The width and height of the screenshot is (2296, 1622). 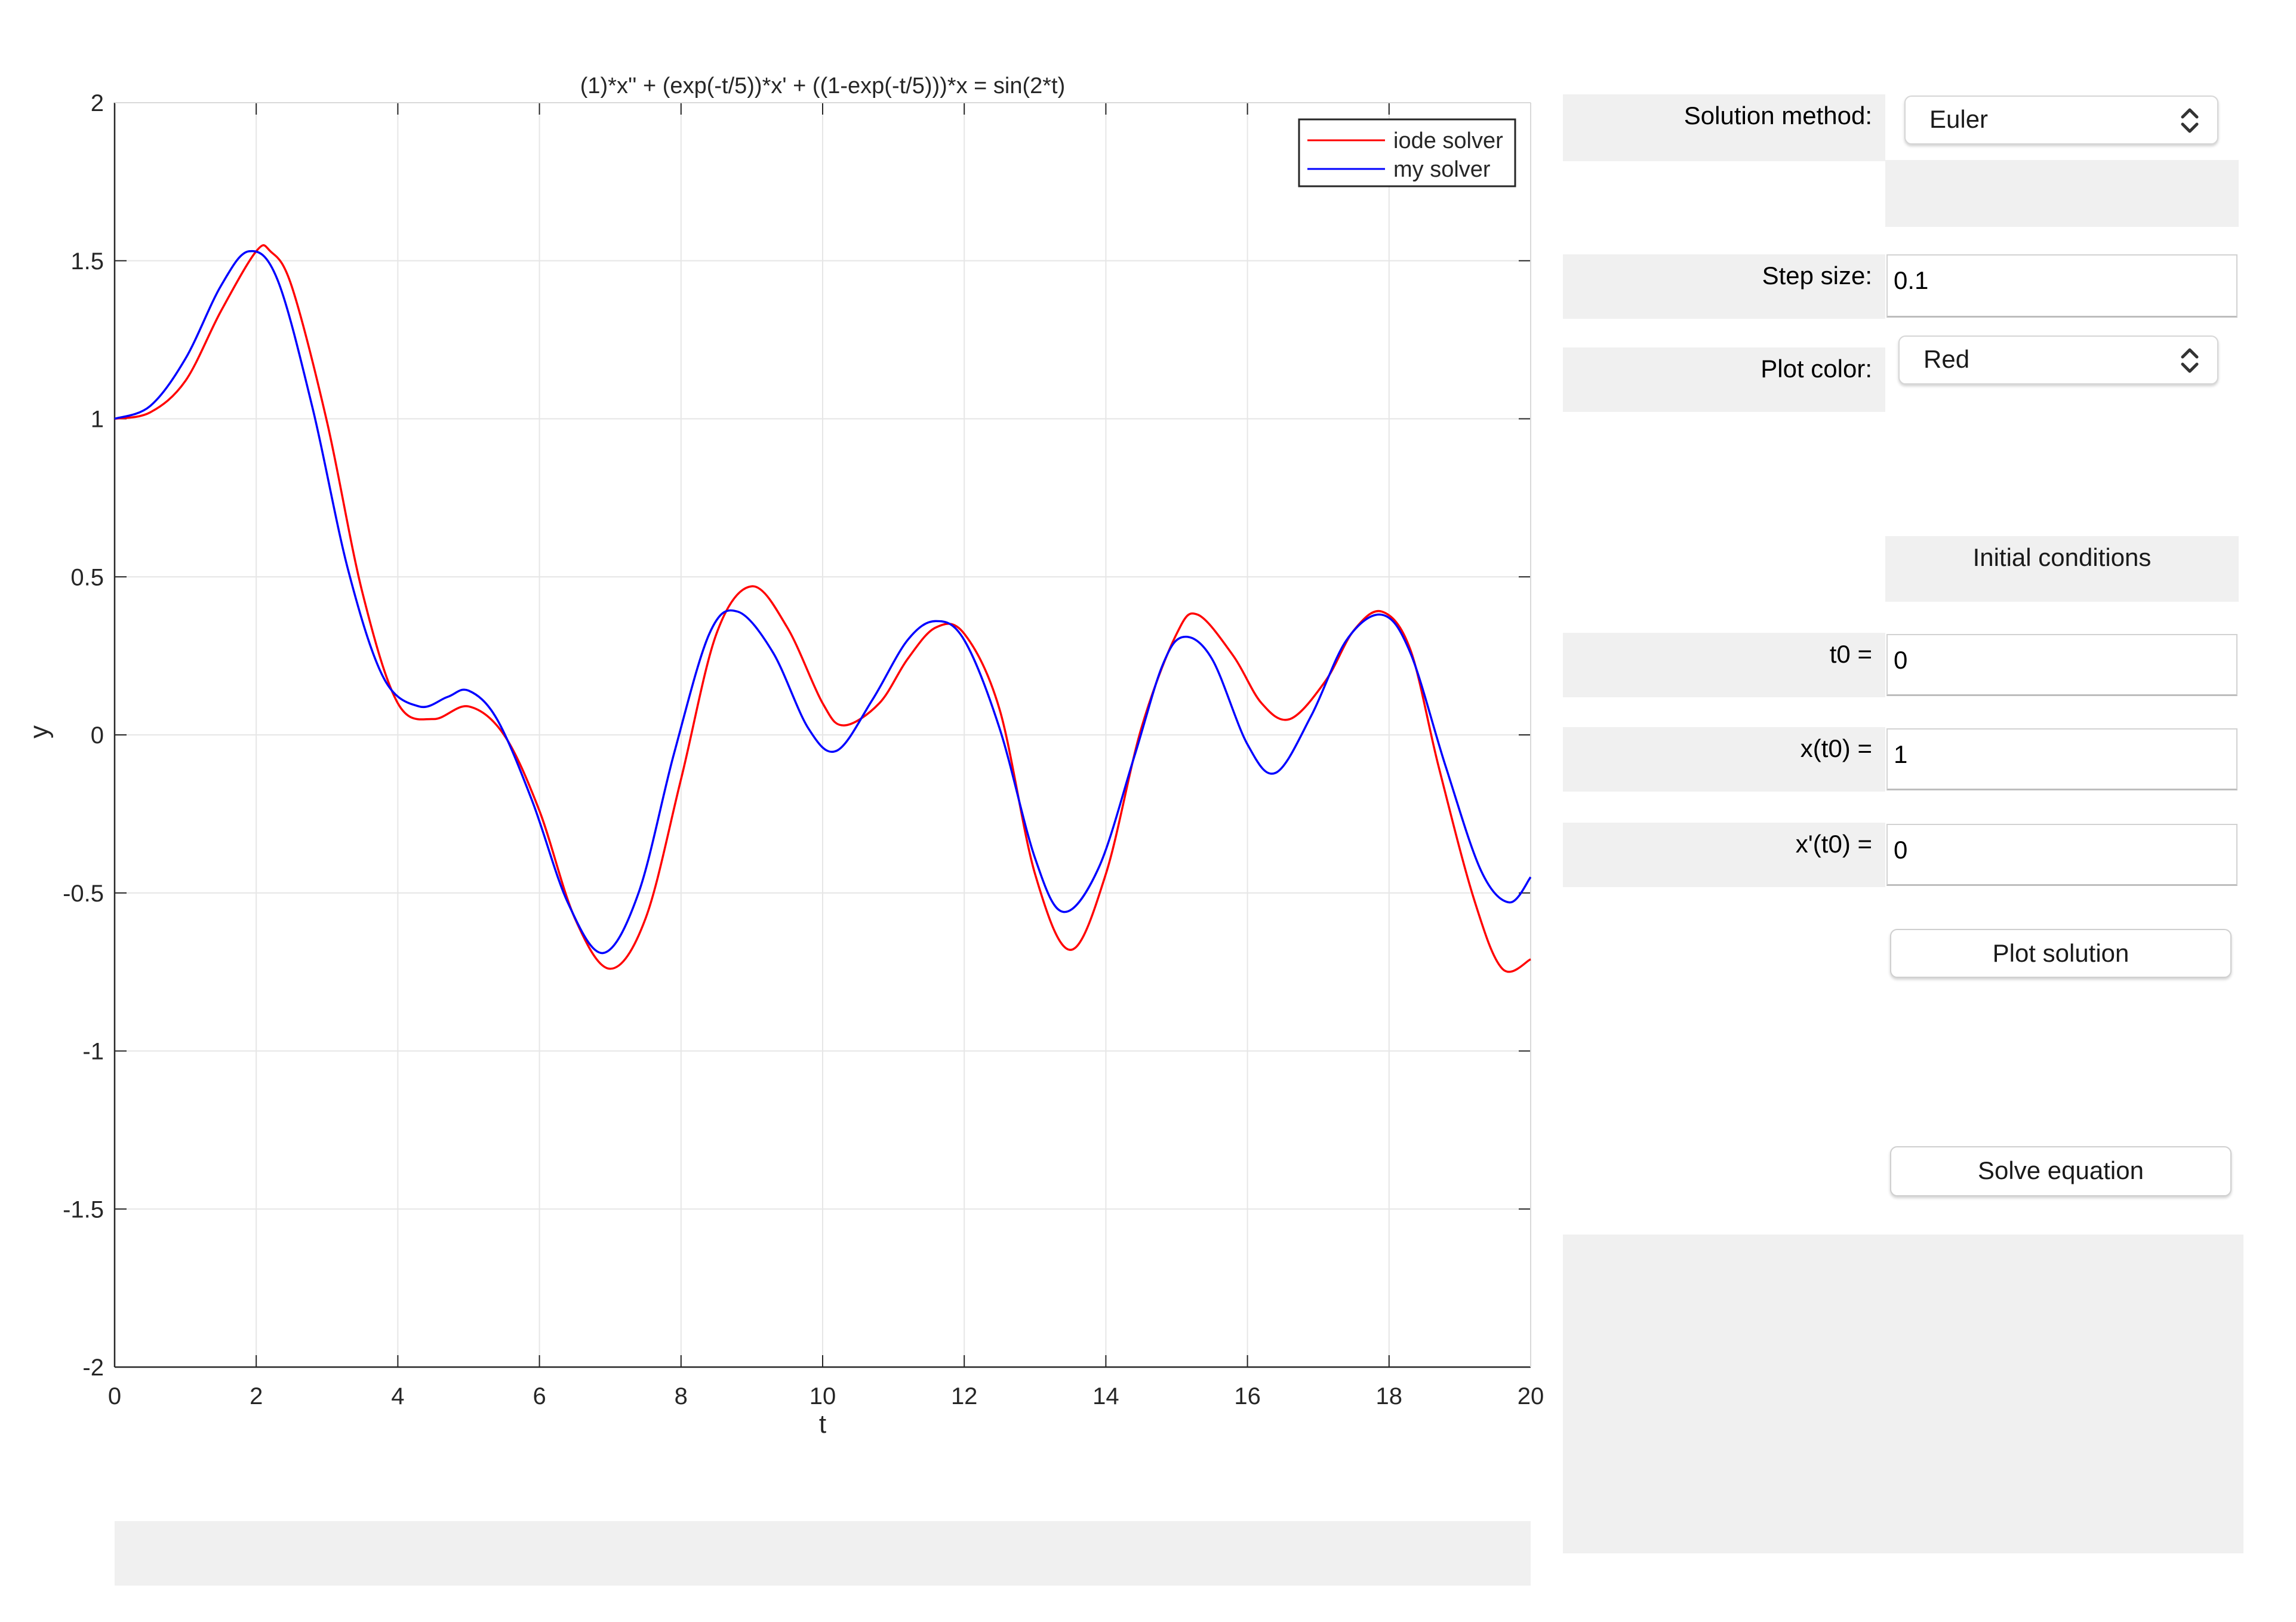 I want to click on solve-equation-button: Solve equation, so click(x=2061, y=1171).